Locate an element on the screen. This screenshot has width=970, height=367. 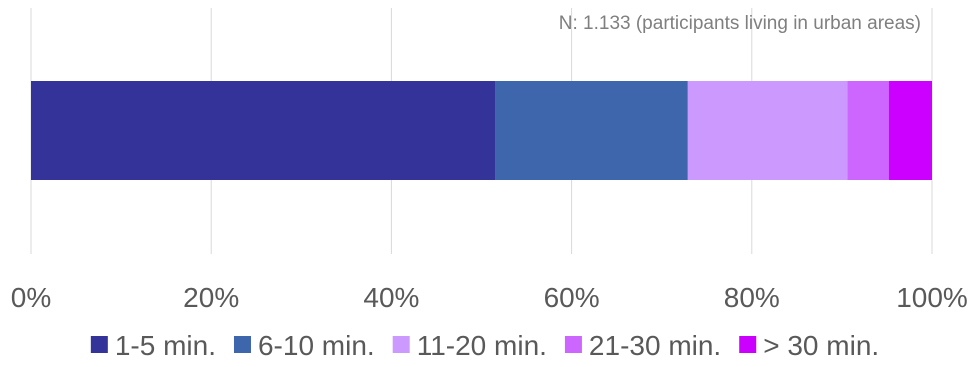
legend-item-3: 21-30 min. is located at coordinates (642, 345).